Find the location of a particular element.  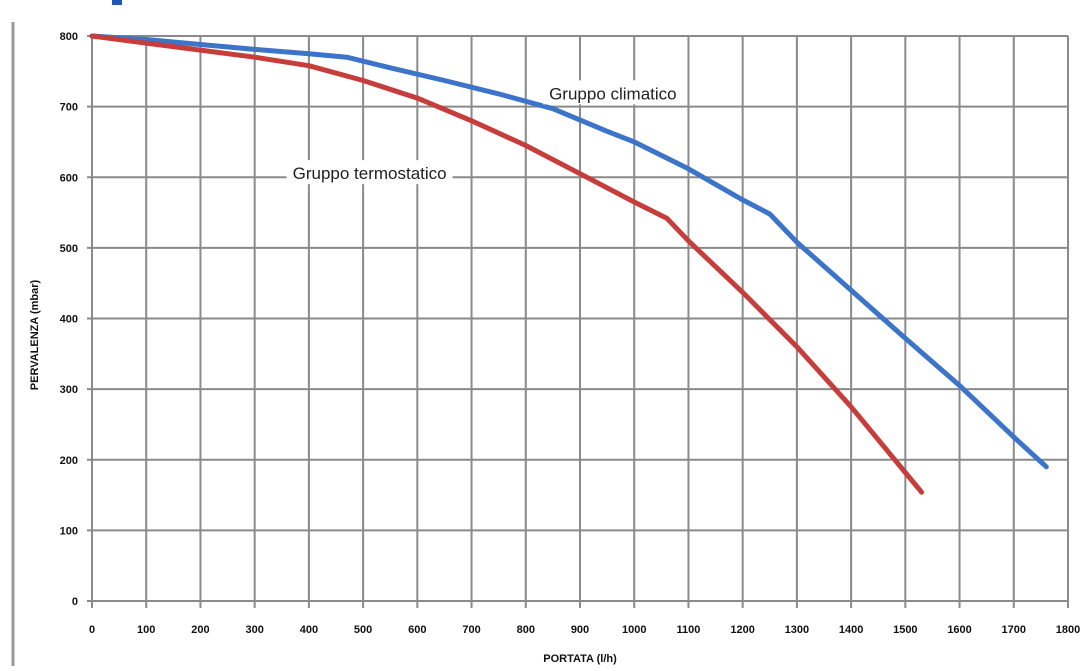

label-gruppo-termostatico-background is located at coordinates (369, 172).